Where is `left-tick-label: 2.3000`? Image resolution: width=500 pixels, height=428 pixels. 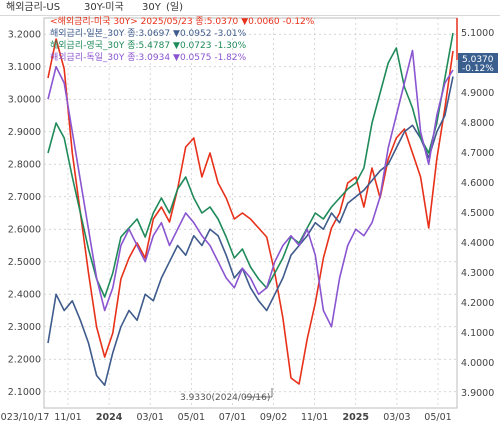 left-tick-label: 2.3000 is located at coordinates (24, 327).